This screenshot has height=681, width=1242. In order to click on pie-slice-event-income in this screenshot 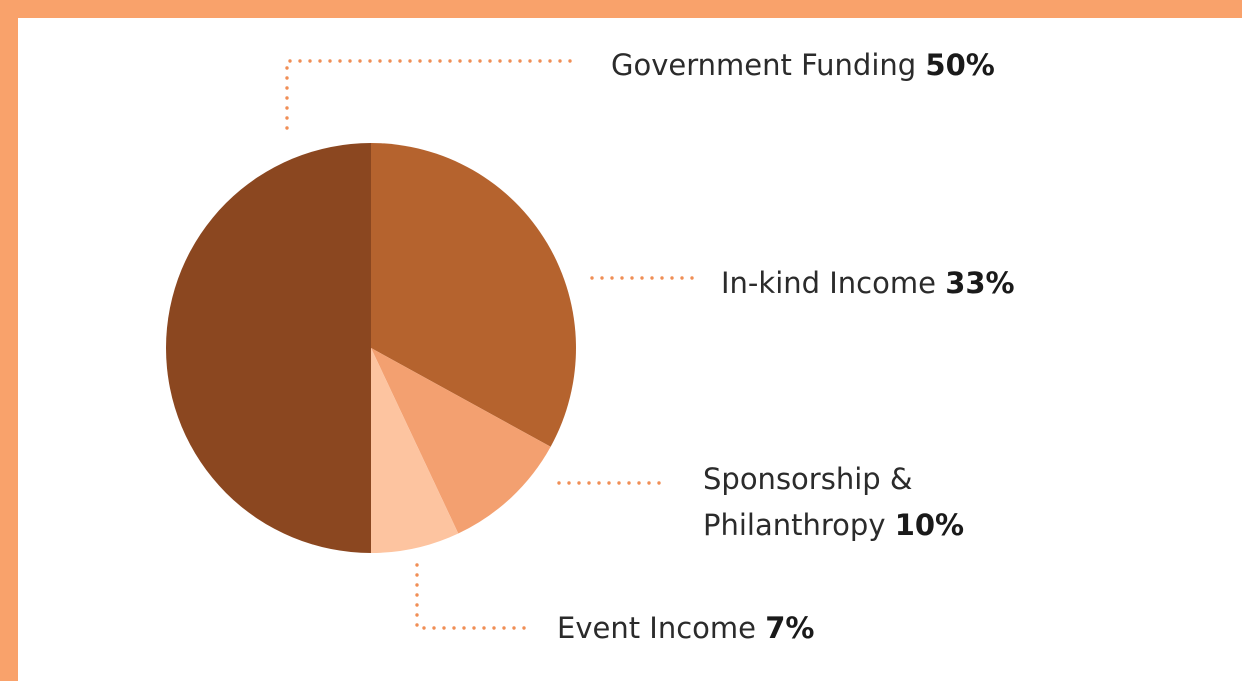, I will do `click(415, 450)`.